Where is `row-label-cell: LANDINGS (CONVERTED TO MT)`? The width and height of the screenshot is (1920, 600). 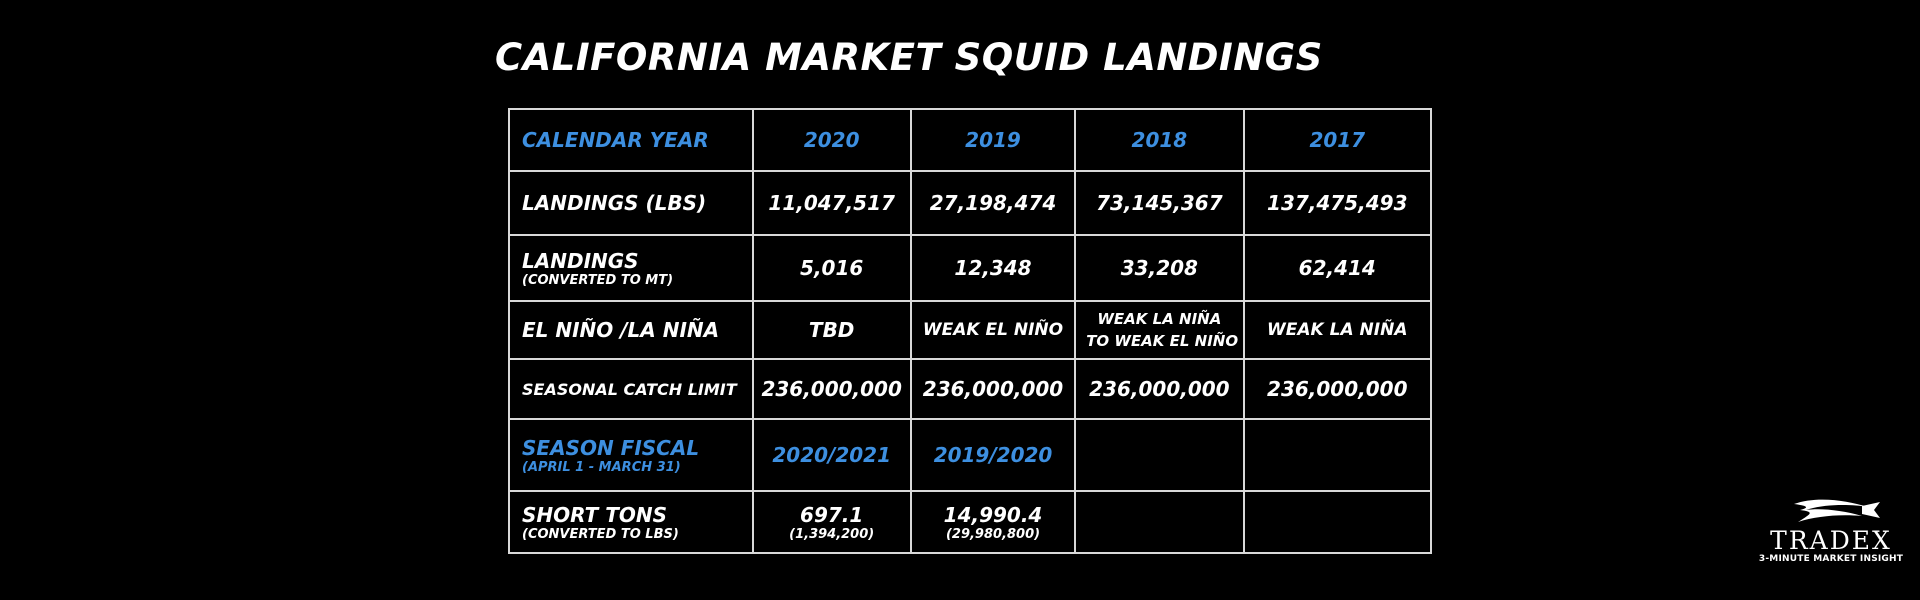
row-label-cell: LANDINGS (CONVERTED TO MT) is located at coordinates (631, 268).